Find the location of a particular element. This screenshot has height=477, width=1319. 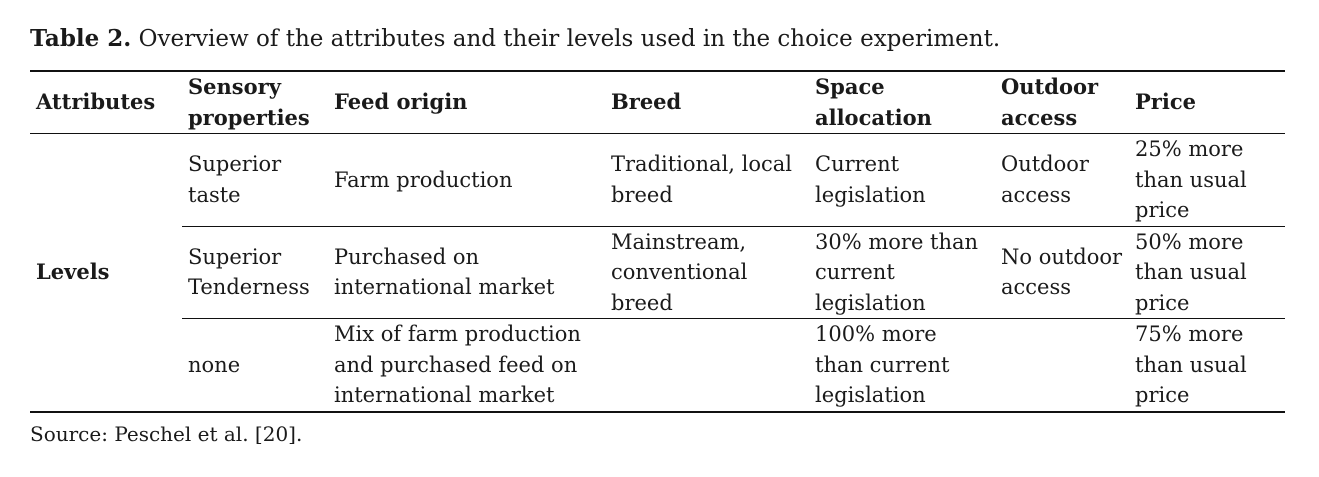

row-header-levels: Levels is located at coordinates (106, 273).